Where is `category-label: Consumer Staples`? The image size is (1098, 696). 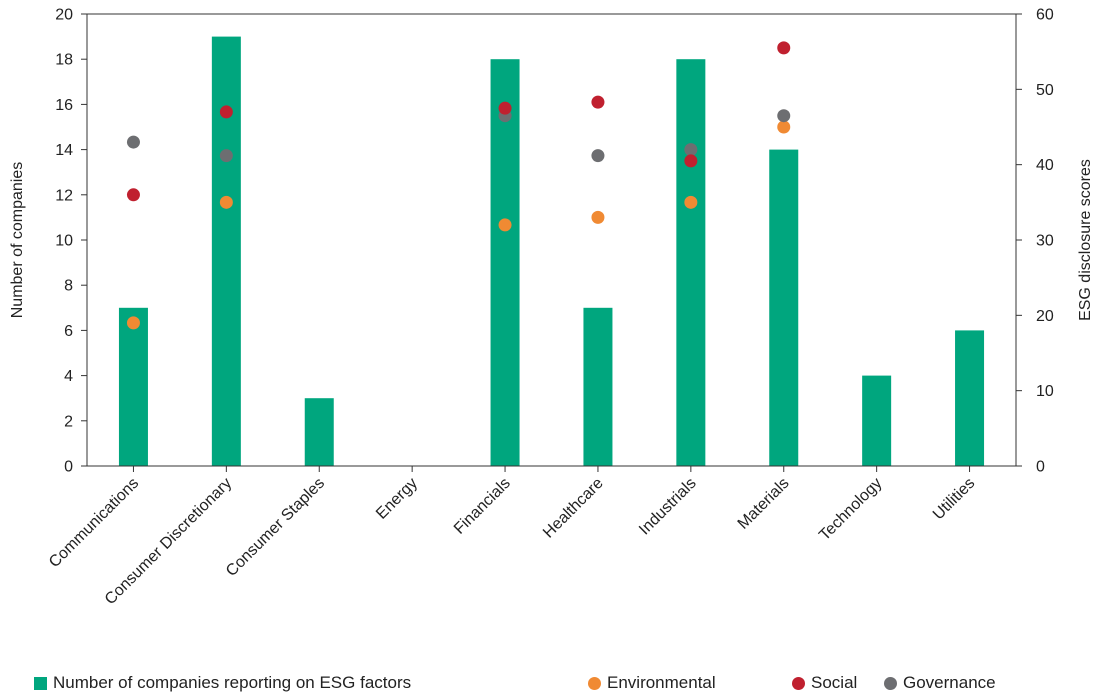
category-label: Consumer Staples is located at coordinates (275, 527).